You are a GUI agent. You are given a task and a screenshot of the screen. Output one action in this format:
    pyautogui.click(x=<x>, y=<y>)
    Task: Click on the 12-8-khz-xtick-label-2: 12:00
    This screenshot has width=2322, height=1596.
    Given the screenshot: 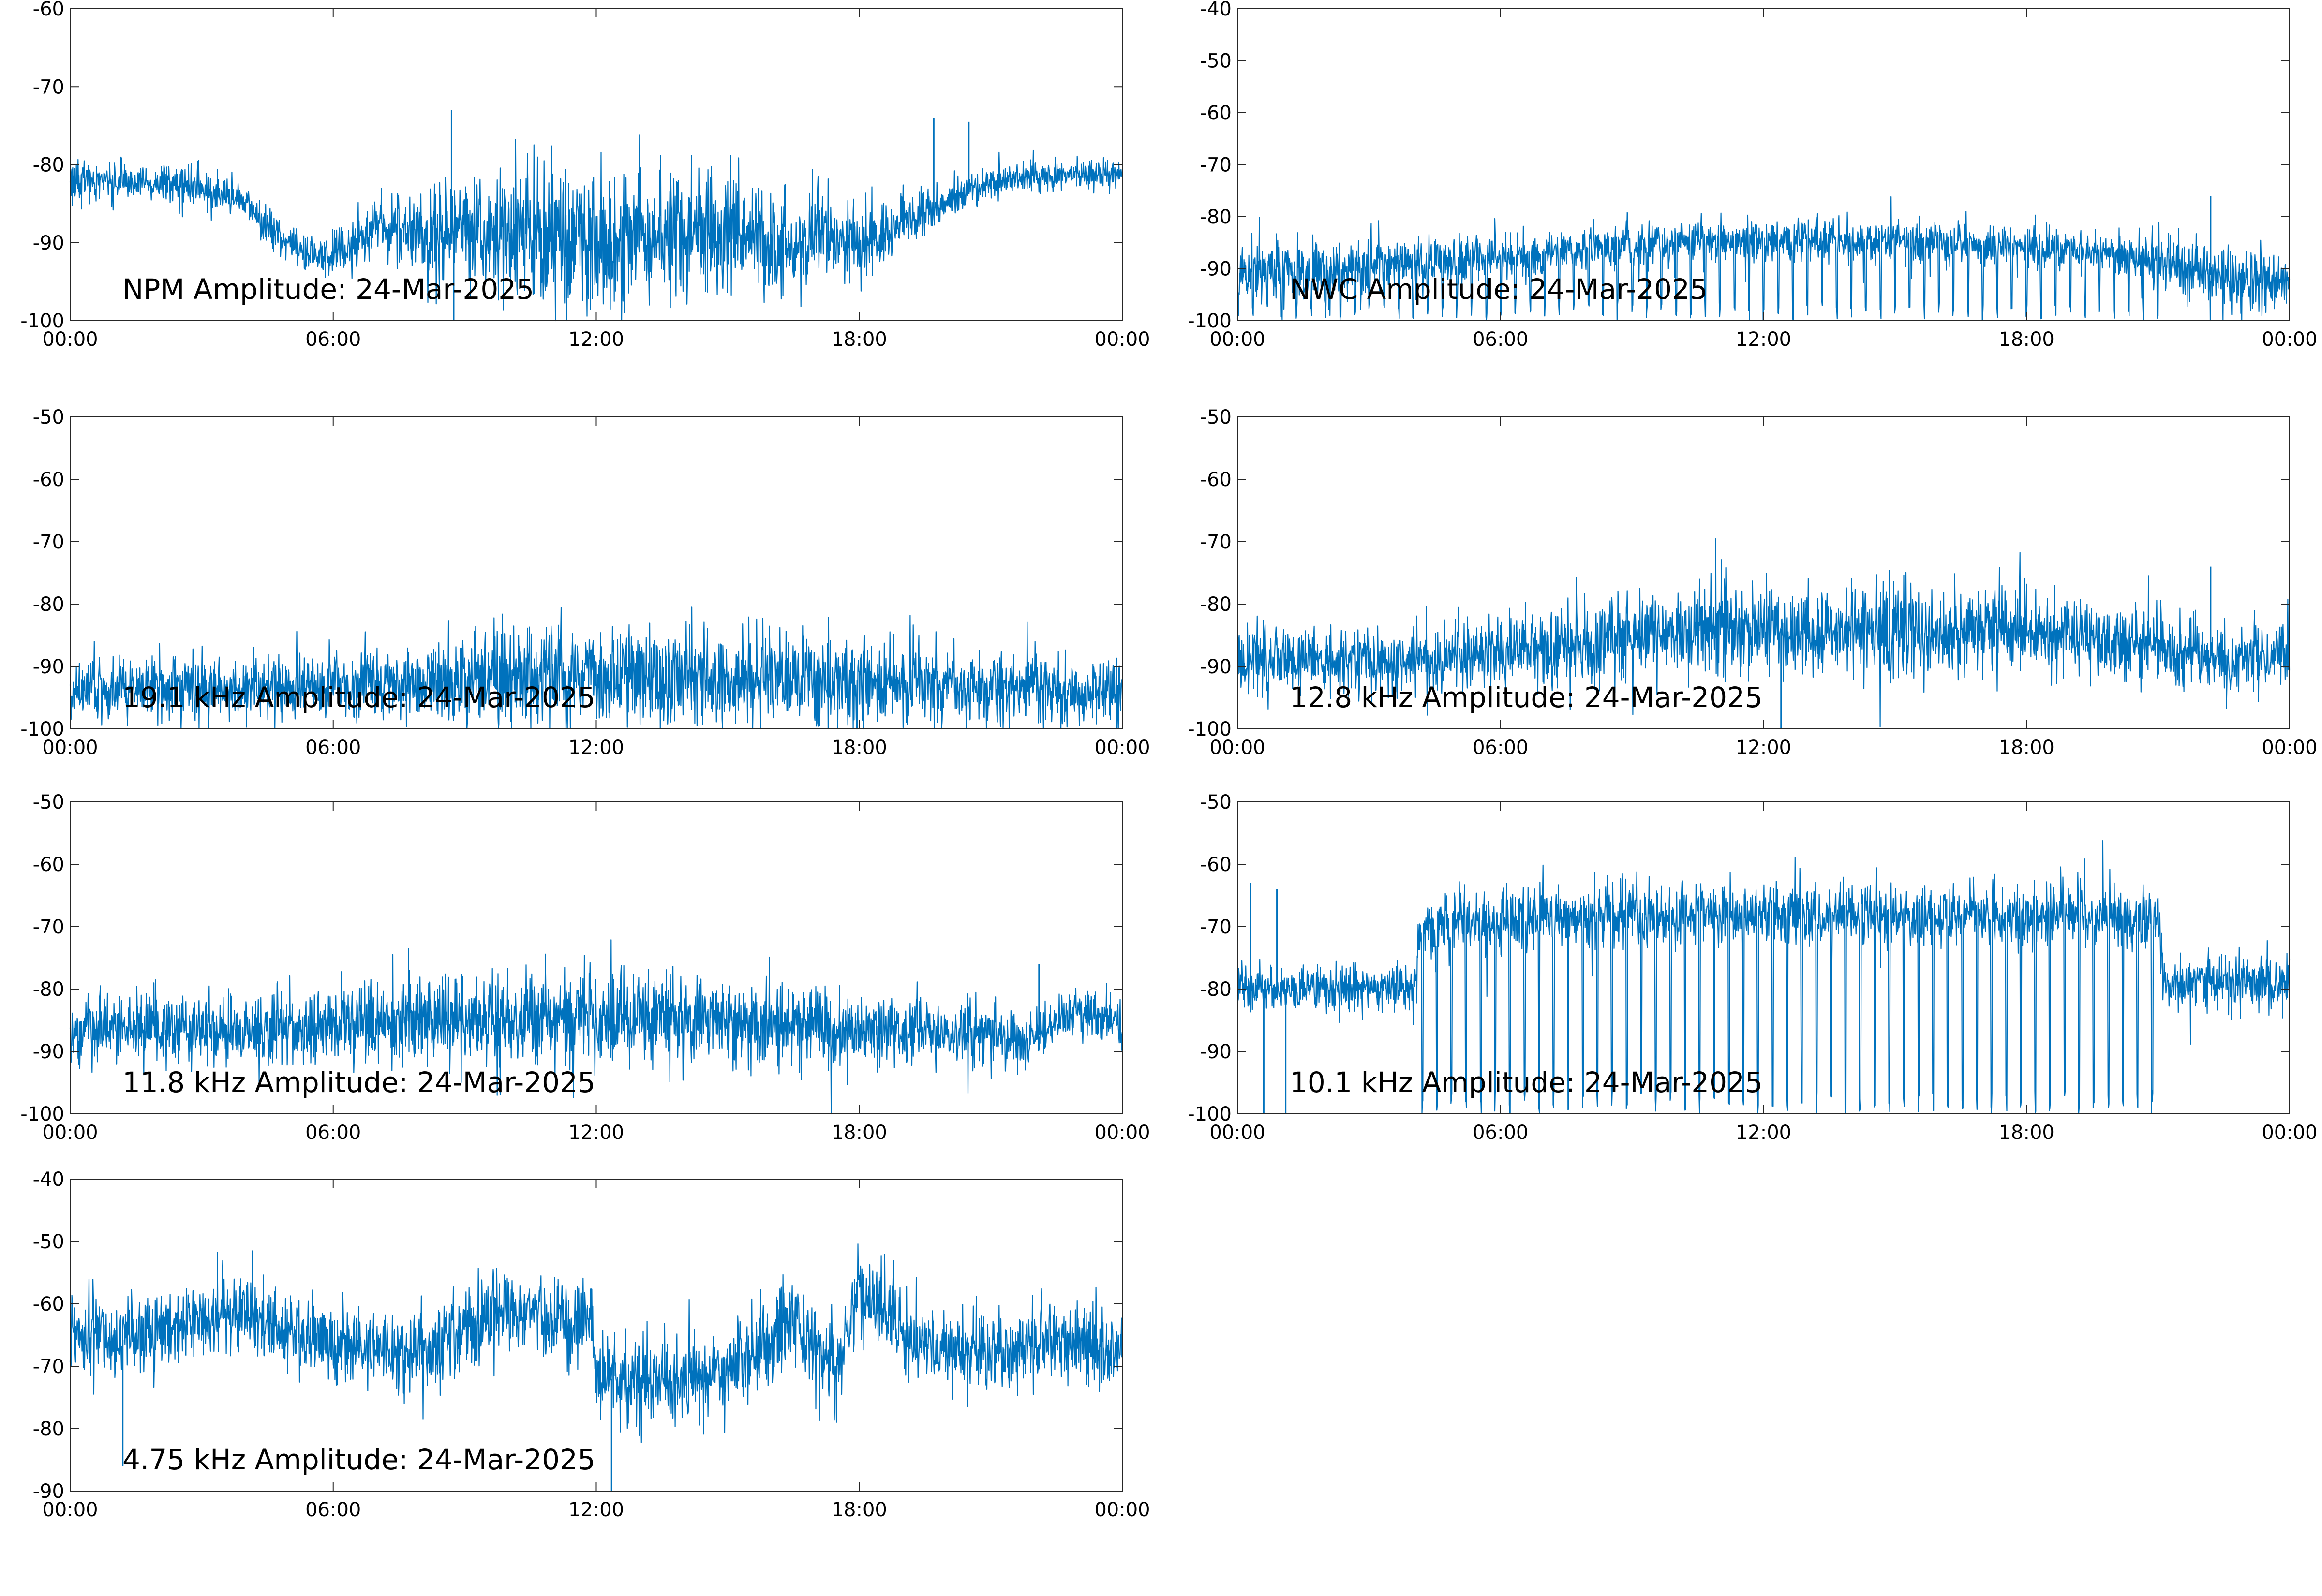 What is the action you would take?
    pyautogui.click(x=1763, y=748)
    